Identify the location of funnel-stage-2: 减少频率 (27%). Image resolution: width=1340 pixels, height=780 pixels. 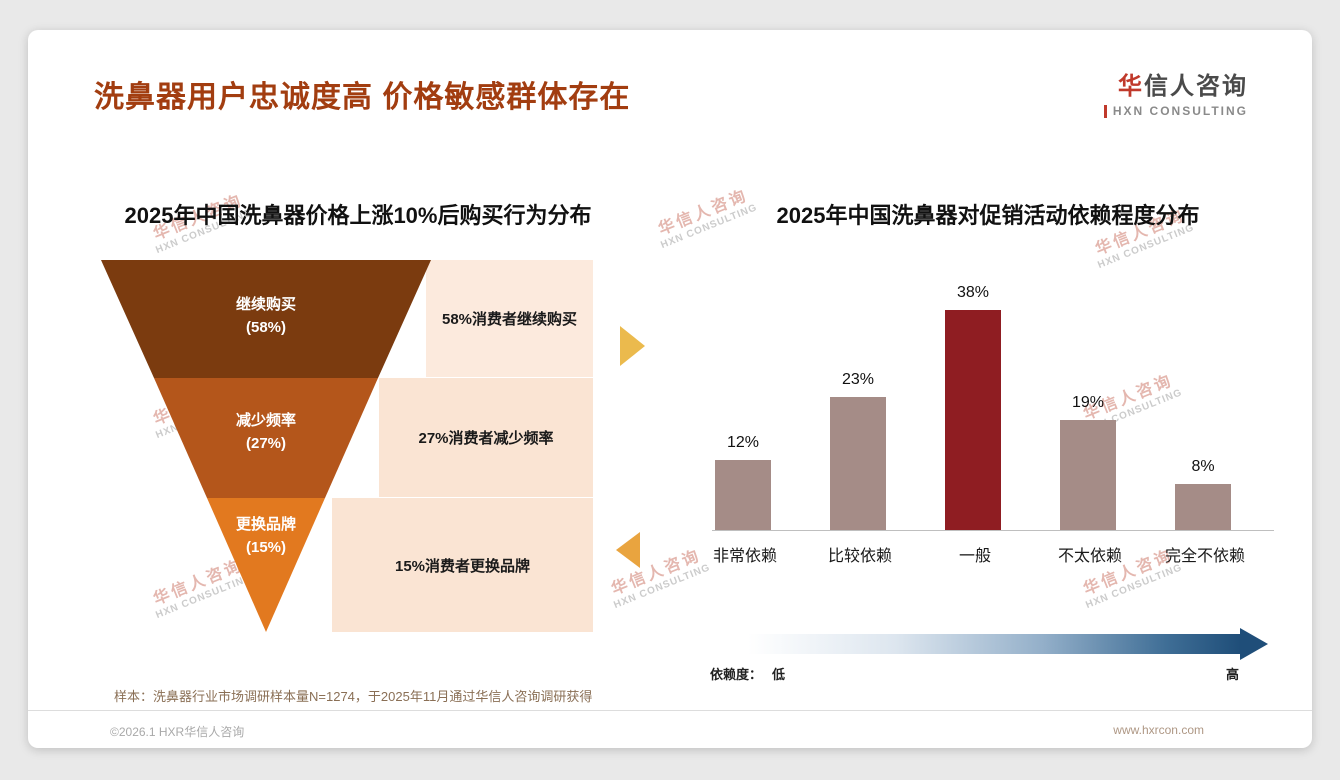
(266, 438).